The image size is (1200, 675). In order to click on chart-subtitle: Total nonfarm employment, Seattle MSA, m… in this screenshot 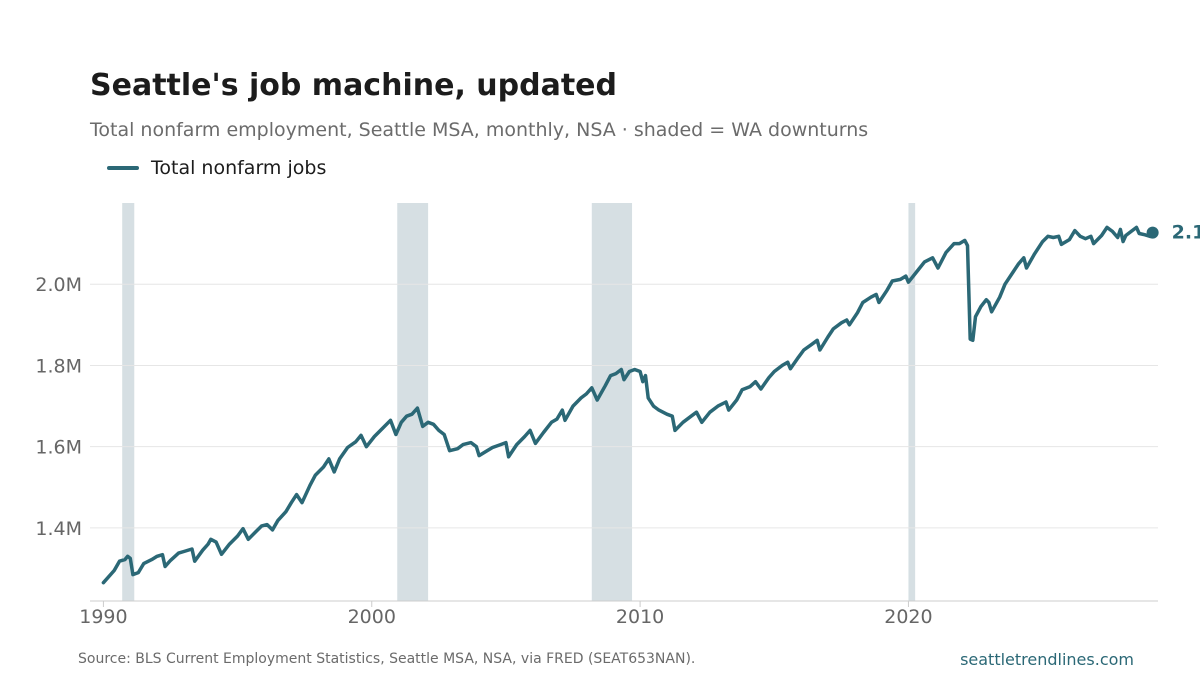, I will do `click(479, 130)`.